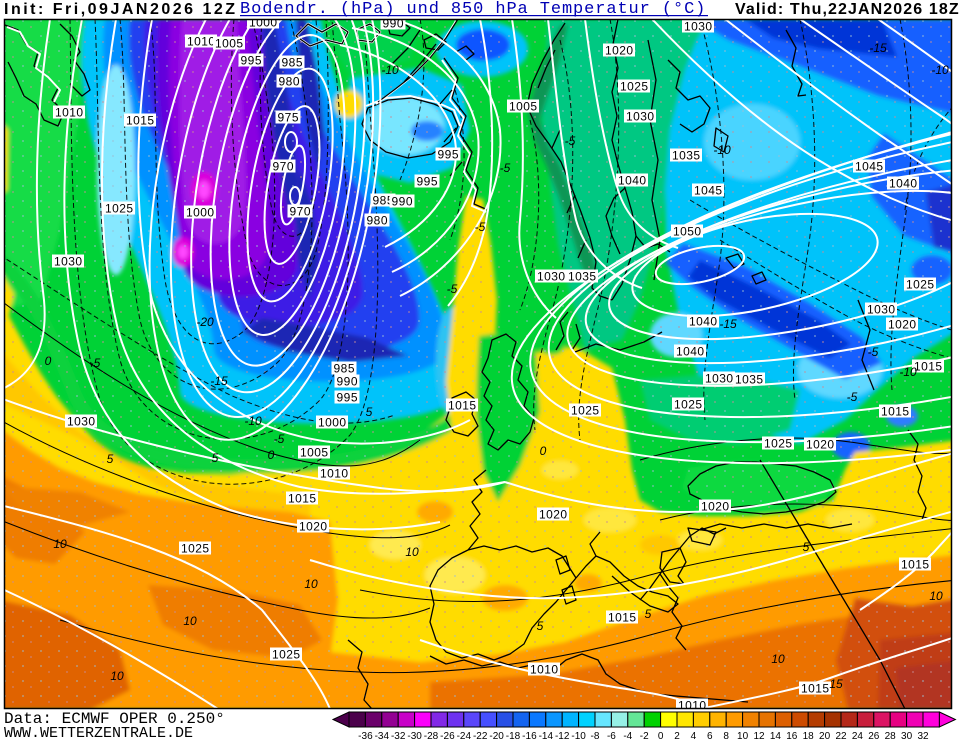  Describe the element at coordinates (365, 736) in the screenshot. I see `svg-text: -36` at that location.